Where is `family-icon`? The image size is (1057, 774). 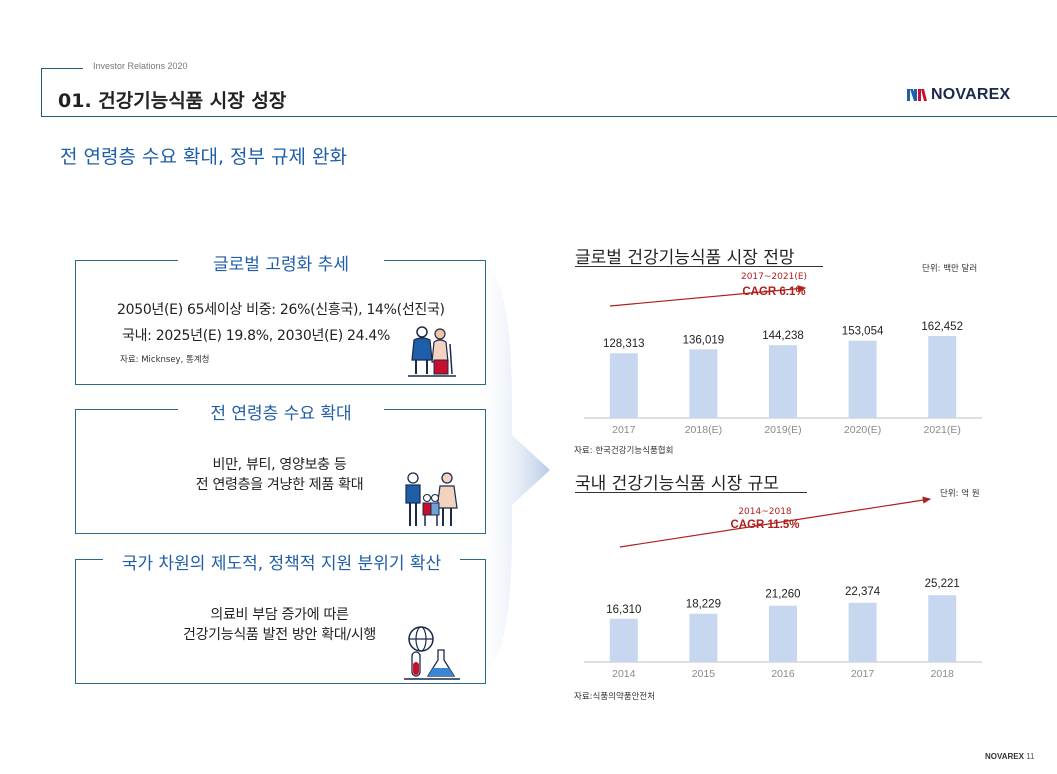 family-icon is located at coordinates (431, 499).